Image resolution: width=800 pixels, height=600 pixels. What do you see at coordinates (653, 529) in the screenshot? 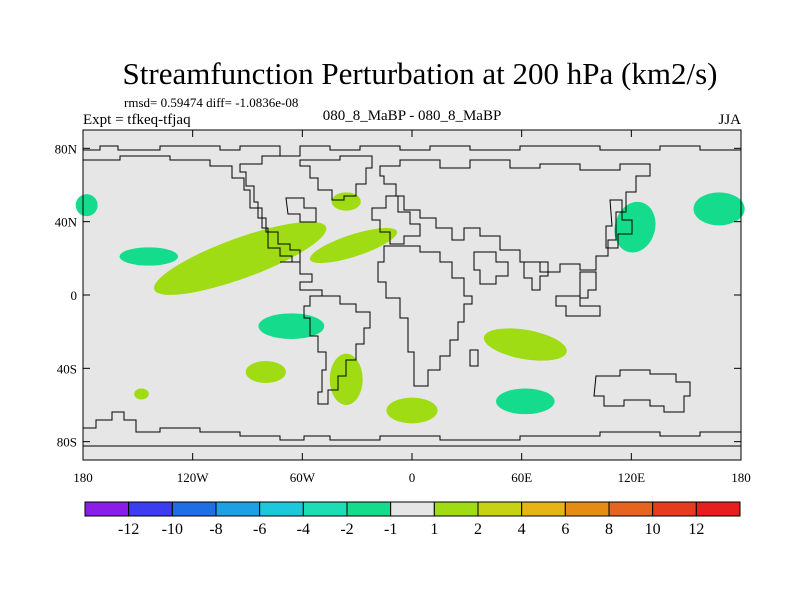
I see `colorbar-label: 10` at bounding box center [653, 529].